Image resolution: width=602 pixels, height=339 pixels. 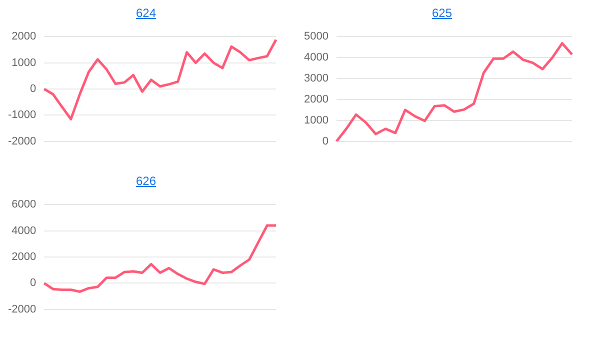 I want to click on y-tick-label: 6000, so click(x=24, y=204).